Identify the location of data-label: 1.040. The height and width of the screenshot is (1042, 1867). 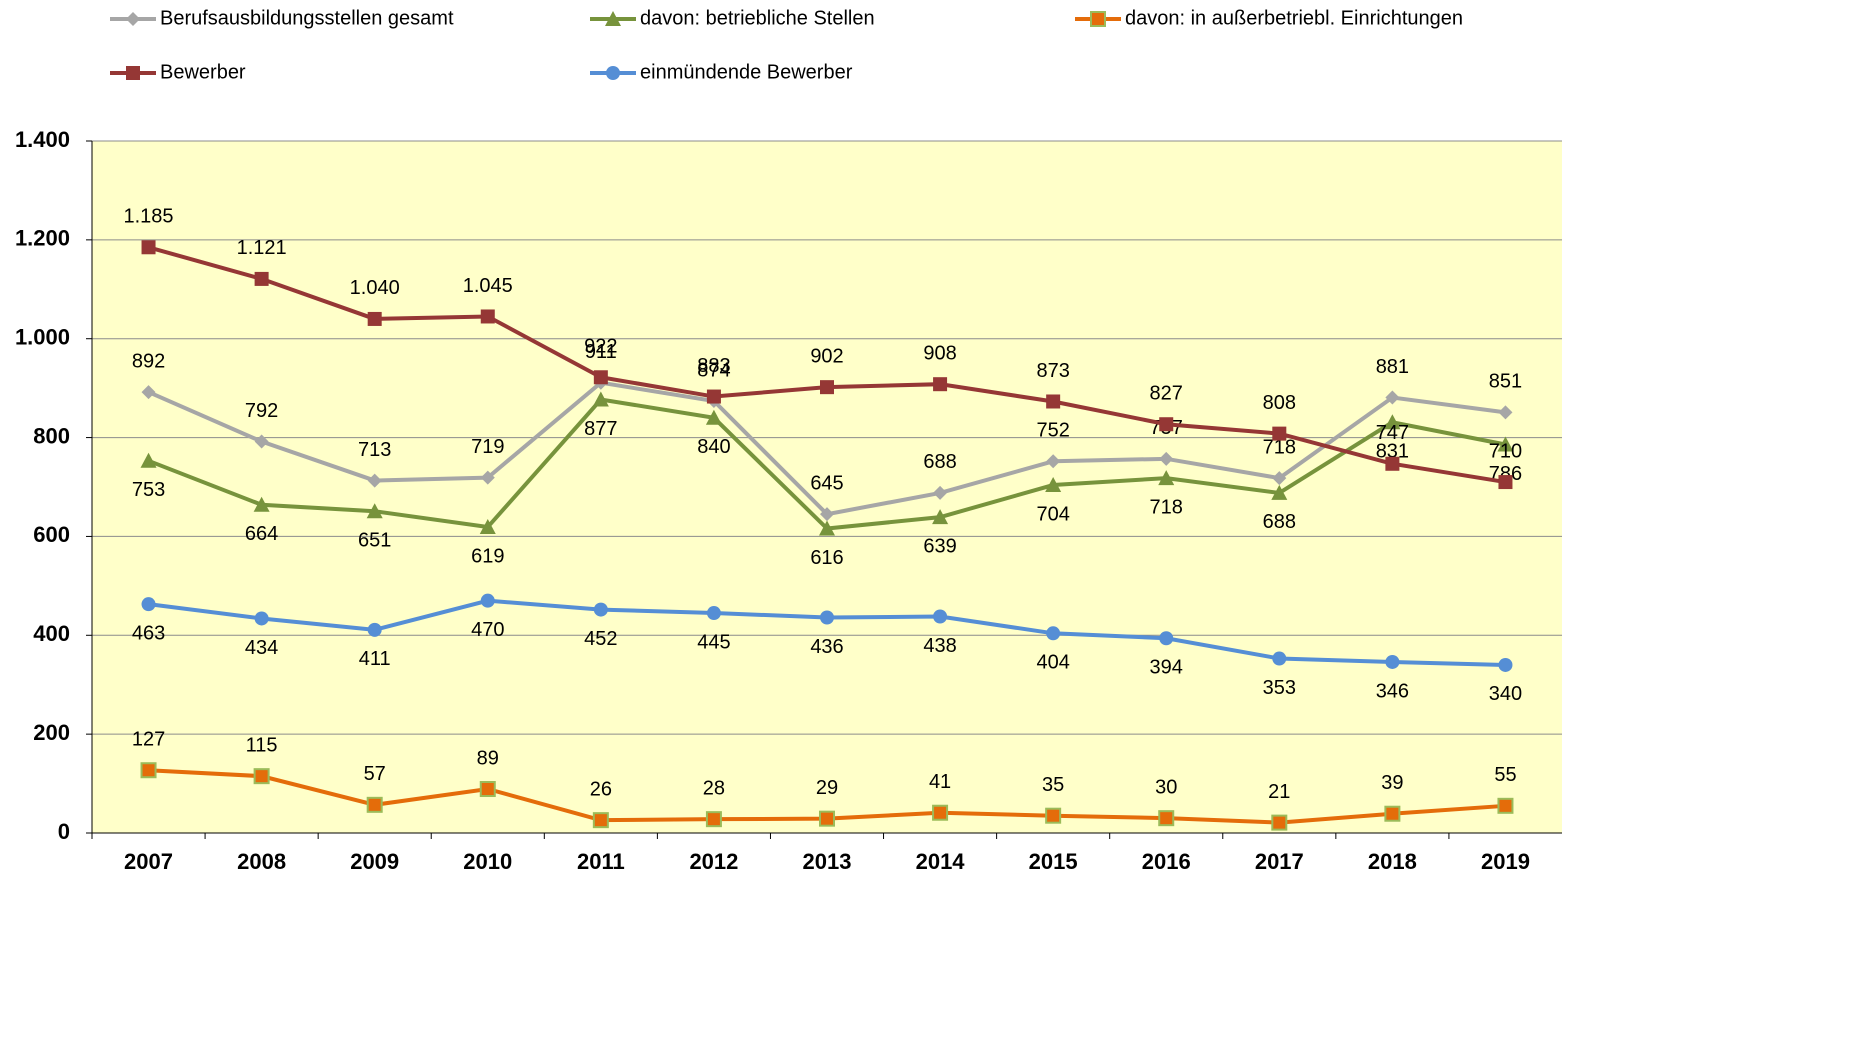
(375, 288).